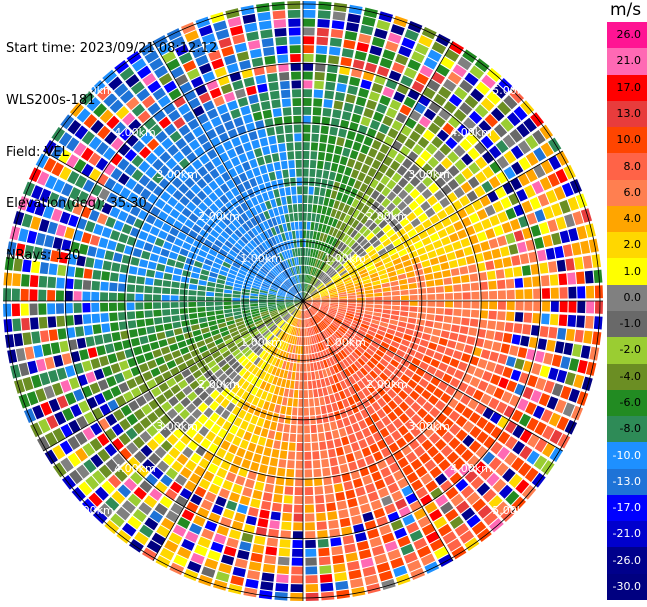  What do you see at coordinates (629, 113) in the screenshot?
I see `colorbar-tick-label: 13.0` at bounding box center [629, 113].